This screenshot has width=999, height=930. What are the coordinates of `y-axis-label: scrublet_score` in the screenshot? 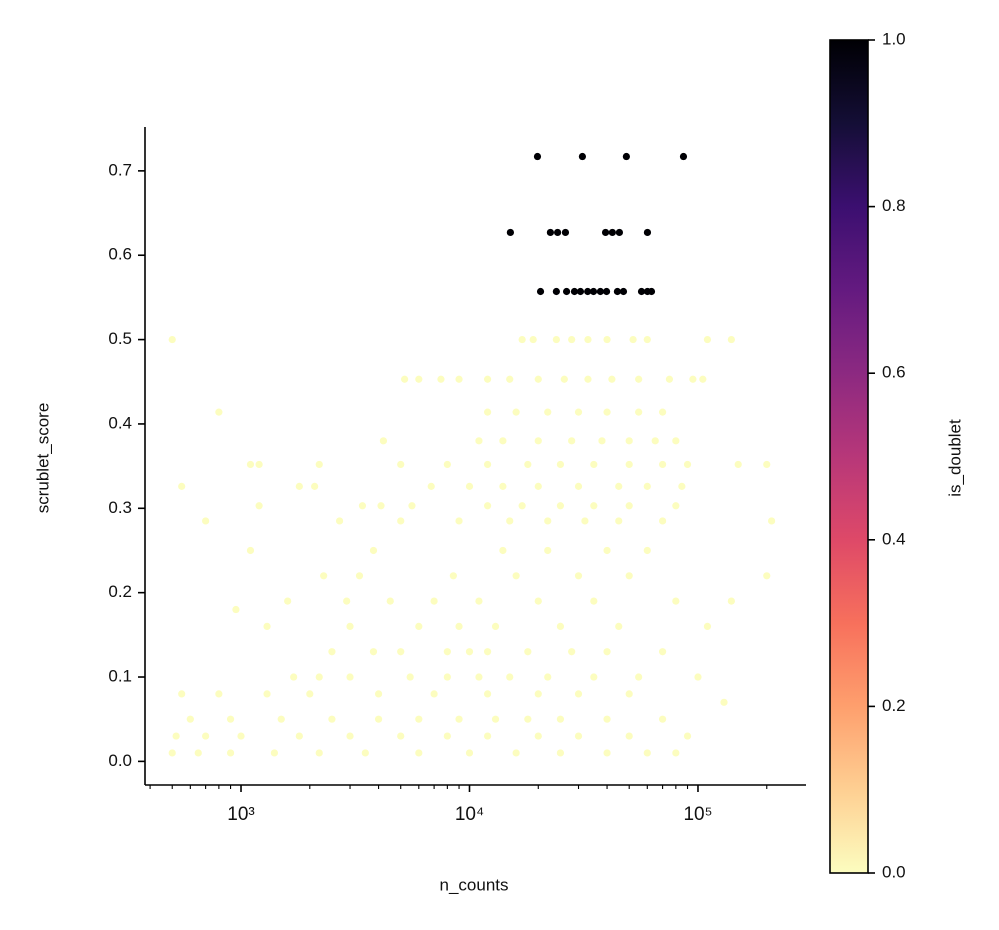 It's located at (42, 458).